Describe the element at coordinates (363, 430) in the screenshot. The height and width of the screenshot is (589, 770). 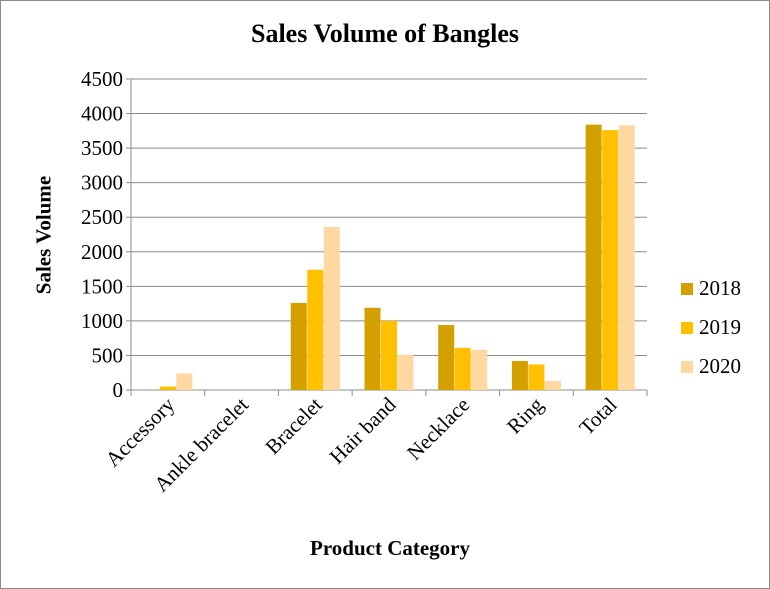
I see `x-tick-label: Hair band` at that location.